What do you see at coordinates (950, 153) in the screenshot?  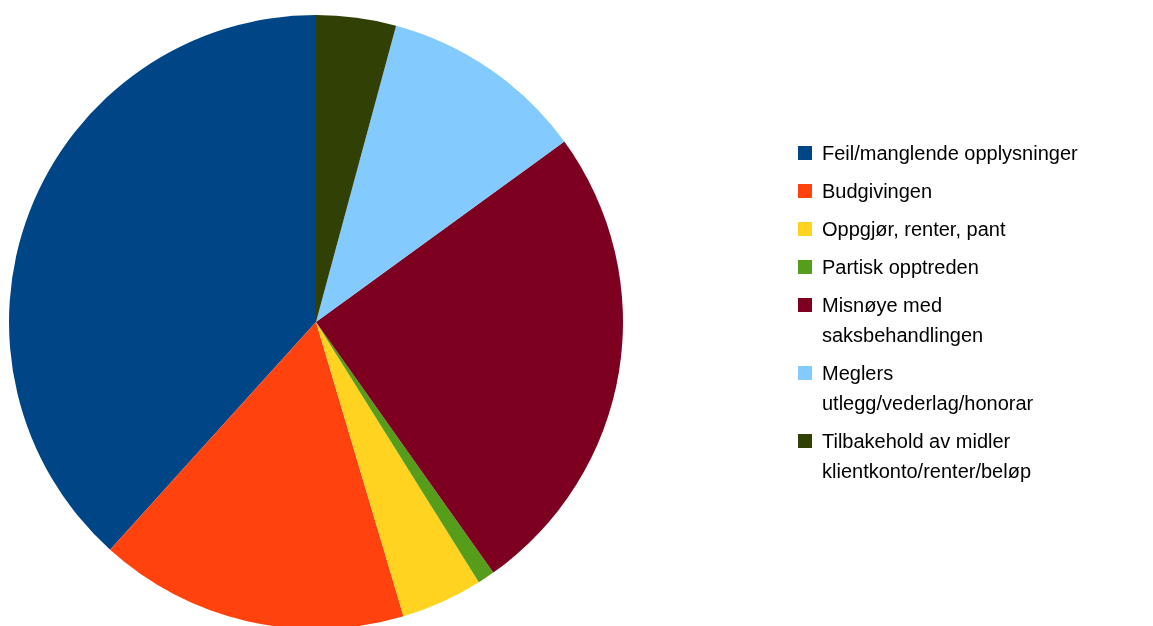 I see `legend-label: Feil/manglende opplysninger` at bounding box center [950, 153].